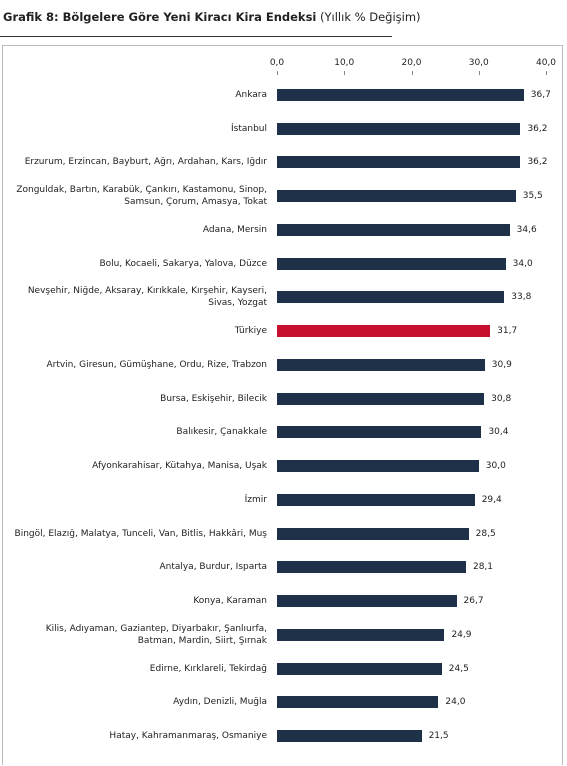 This screenshot has width=567, height=766. What do you see at coordinates (485, 533) in the screenshot?
I see `value-label: 28,5` at bounding box center [485, 533].